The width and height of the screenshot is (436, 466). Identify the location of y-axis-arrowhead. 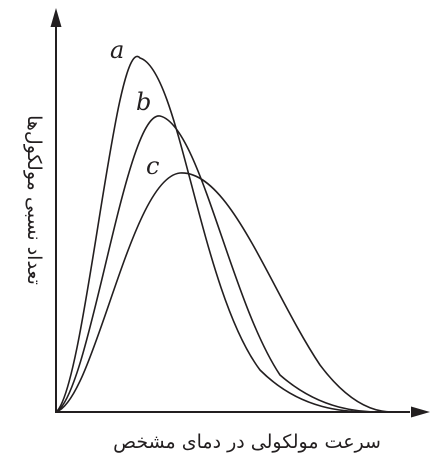
(56, 17).